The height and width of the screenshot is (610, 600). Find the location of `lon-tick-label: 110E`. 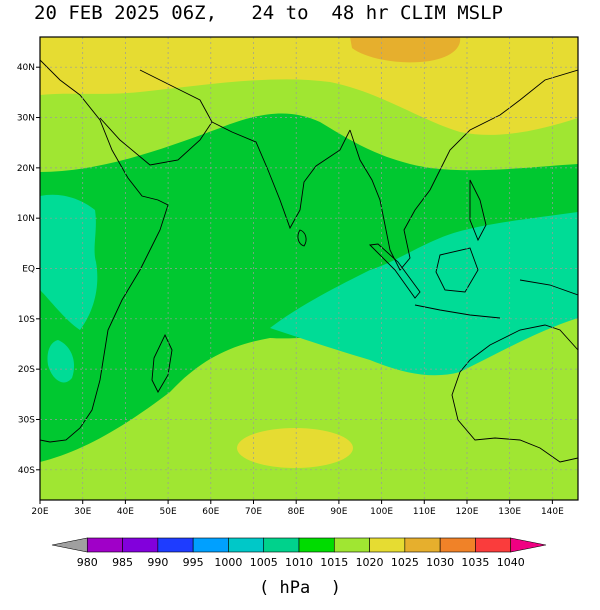

lon-tick-label: 110E is located at coordinates (424, 512).